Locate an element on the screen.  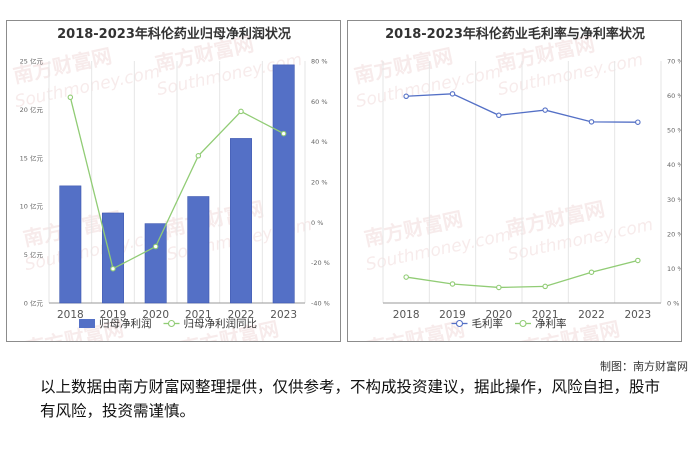
legend-item: 归母净利润同比 is located at coordinates (210, 323).